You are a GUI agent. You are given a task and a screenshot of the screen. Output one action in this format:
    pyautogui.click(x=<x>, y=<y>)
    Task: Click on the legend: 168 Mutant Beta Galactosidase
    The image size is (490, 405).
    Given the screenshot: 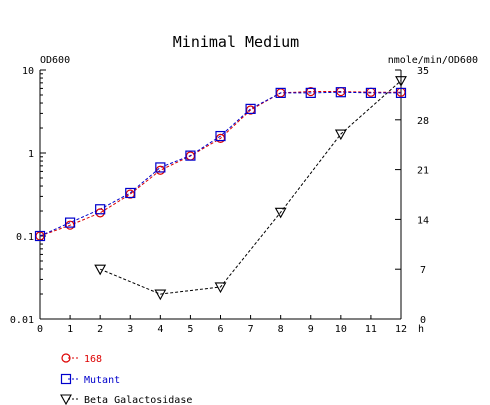 What is the action you would take?
    pyautogui.click(x=126, y=379)
    